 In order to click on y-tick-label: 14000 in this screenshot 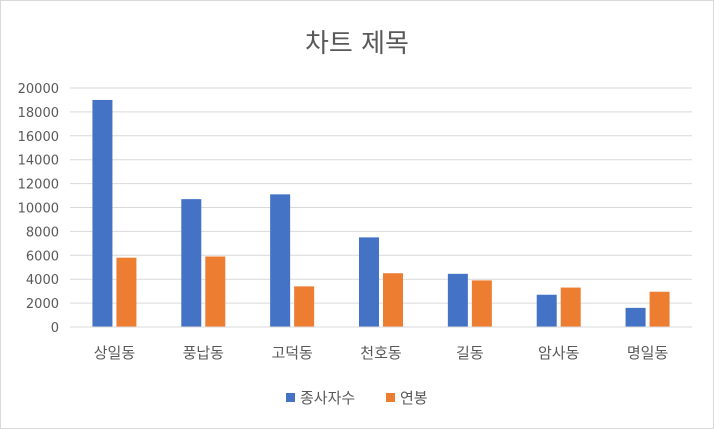, I will do `click(38, 161)`.